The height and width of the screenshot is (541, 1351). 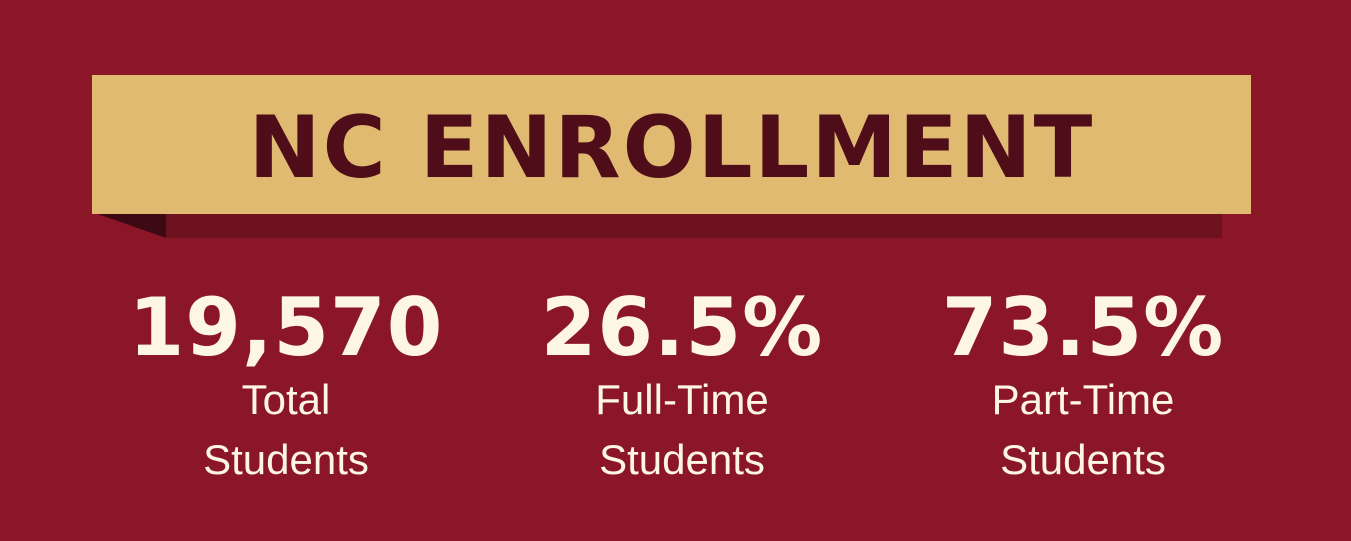 What do you see at coordinates (129, 225) in the screenshot?
I see `banner-fold` at bounding box center [129, 225].